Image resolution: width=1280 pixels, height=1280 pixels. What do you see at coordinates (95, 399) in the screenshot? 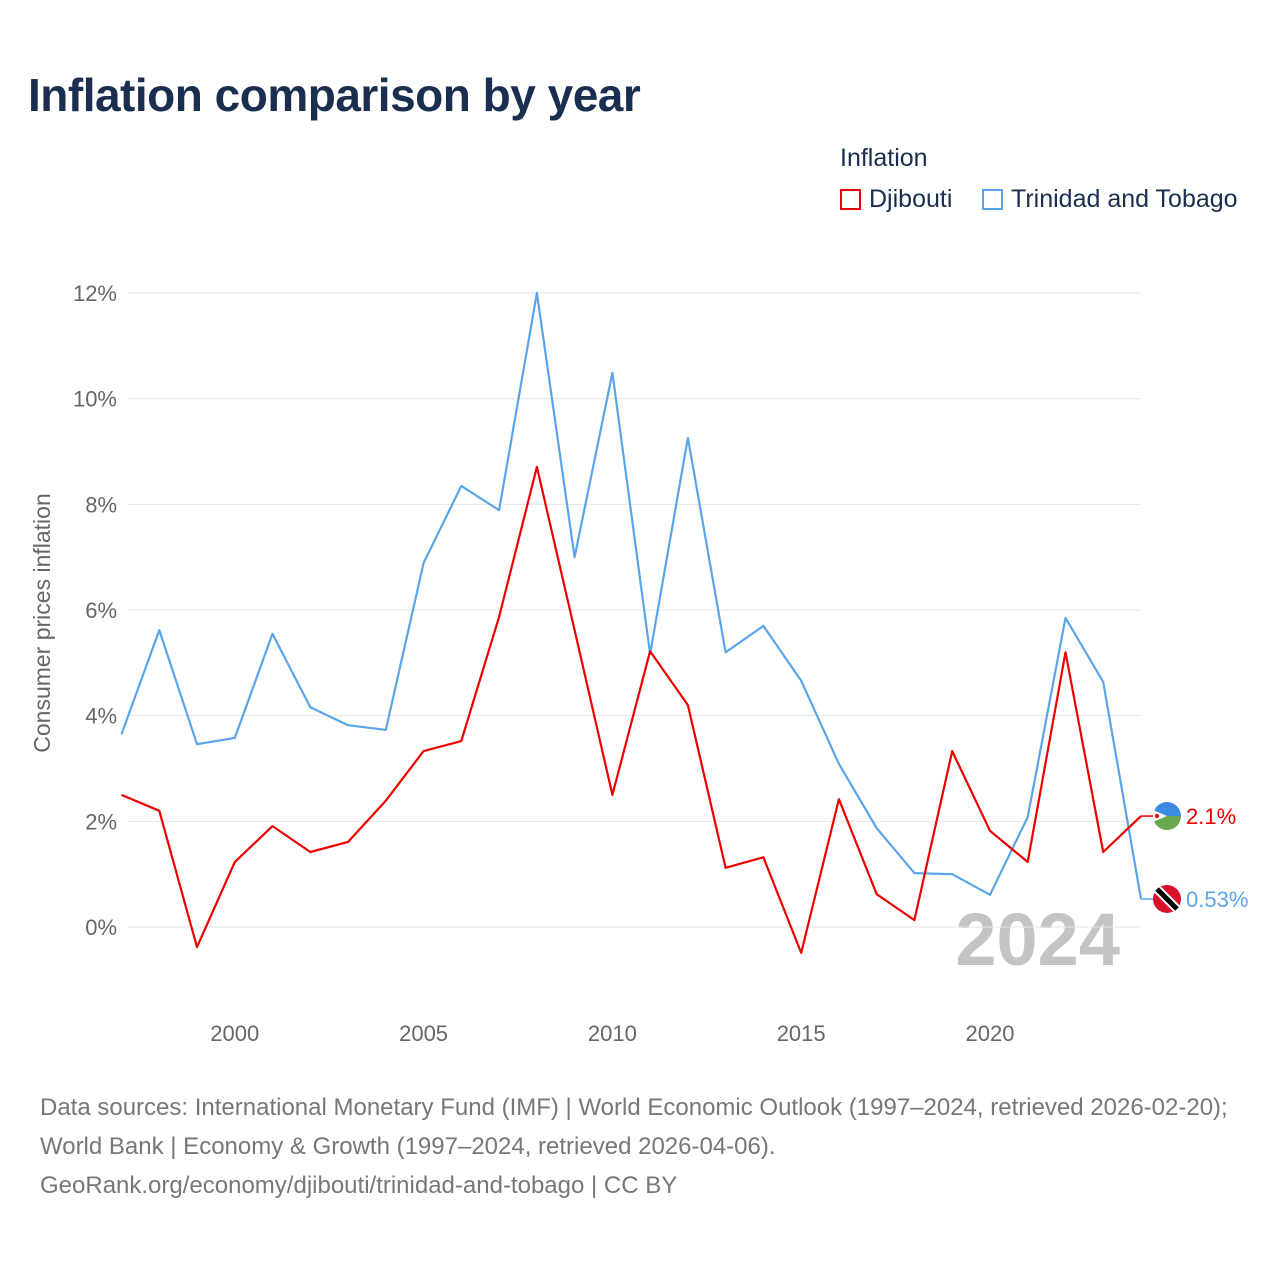
I see `y-tick-label: 10%` at bounding box center [95, 399].